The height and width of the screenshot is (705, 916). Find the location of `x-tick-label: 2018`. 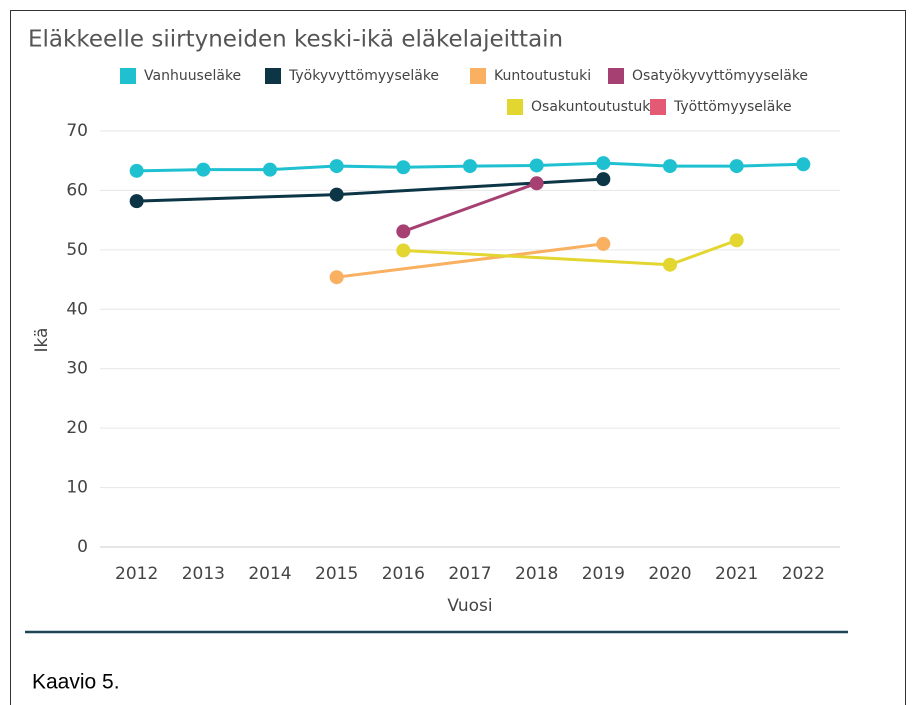

x-tick-label: 2018 is located at coordinates (536, 574).